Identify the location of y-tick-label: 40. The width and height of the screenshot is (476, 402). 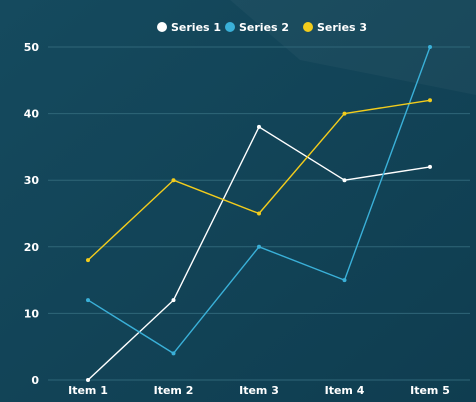
(32, 114).